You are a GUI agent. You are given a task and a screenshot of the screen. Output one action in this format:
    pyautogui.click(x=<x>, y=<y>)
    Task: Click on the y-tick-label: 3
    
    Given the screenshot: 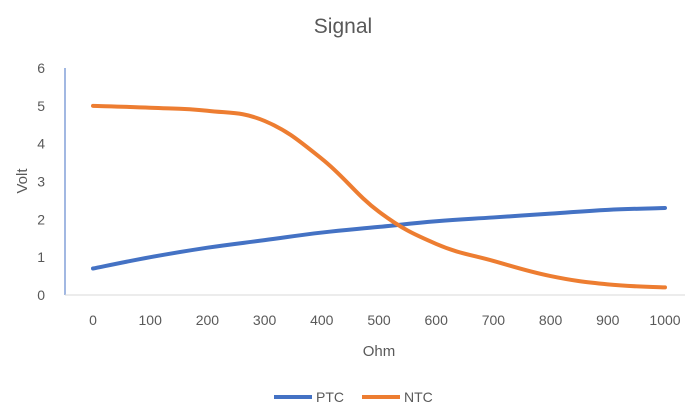 What is the action you would take?
    pyautogui.click(x=41, y=182)
    